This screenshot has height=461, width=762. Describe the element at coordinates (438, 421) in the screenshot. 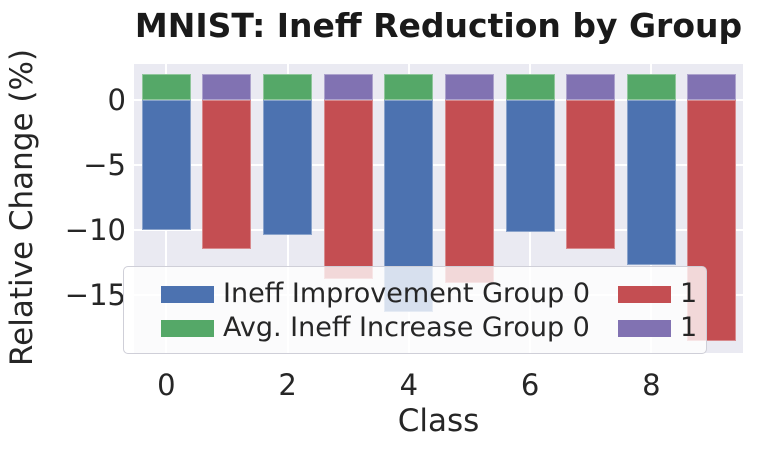

I see `x-axis-label: Class` at that location.